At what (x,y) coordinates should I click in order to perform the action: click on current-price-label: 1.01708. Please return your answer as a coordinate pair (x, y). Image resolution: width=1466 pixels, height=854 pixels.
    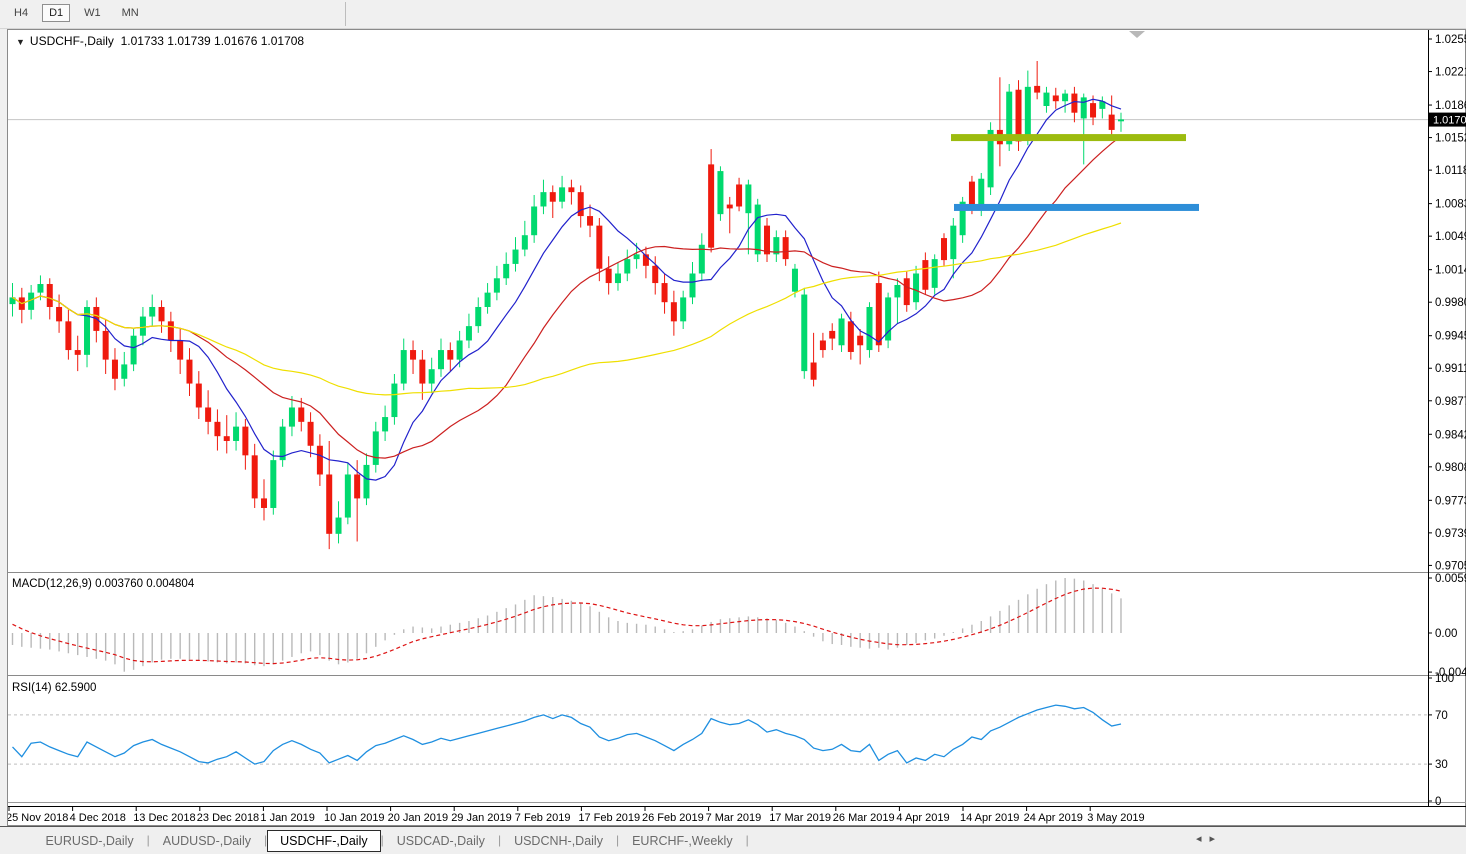
    Looking at the image, I should click on (1449, 121).